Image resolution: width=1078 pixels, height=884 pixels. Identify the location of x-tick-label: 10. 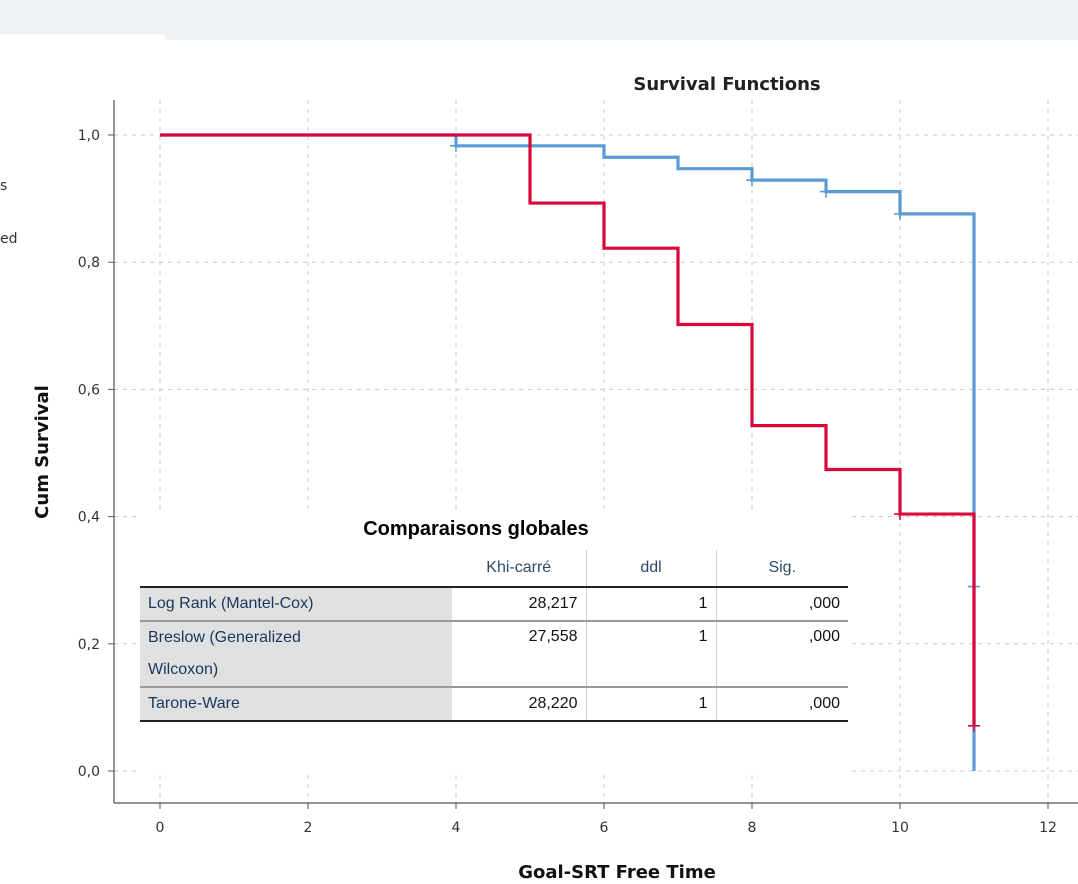
(900, 828).